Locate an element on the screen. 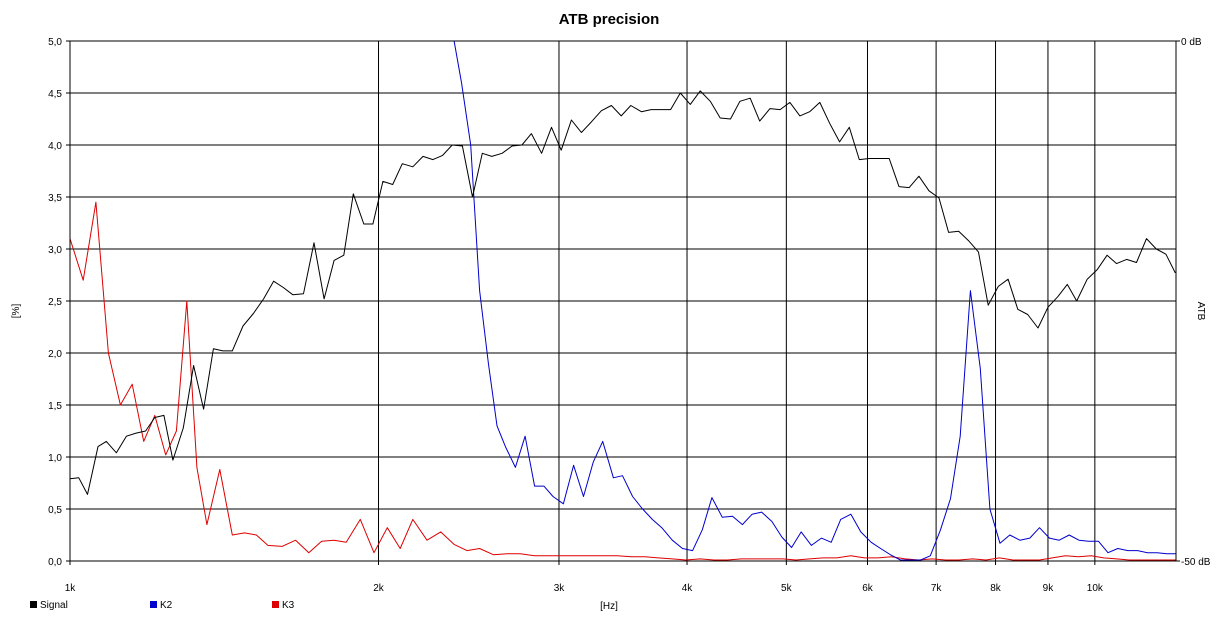 This screenshot has width=1218, height=622. legend-label-k3: K3 is located at coordinates (288, 605).